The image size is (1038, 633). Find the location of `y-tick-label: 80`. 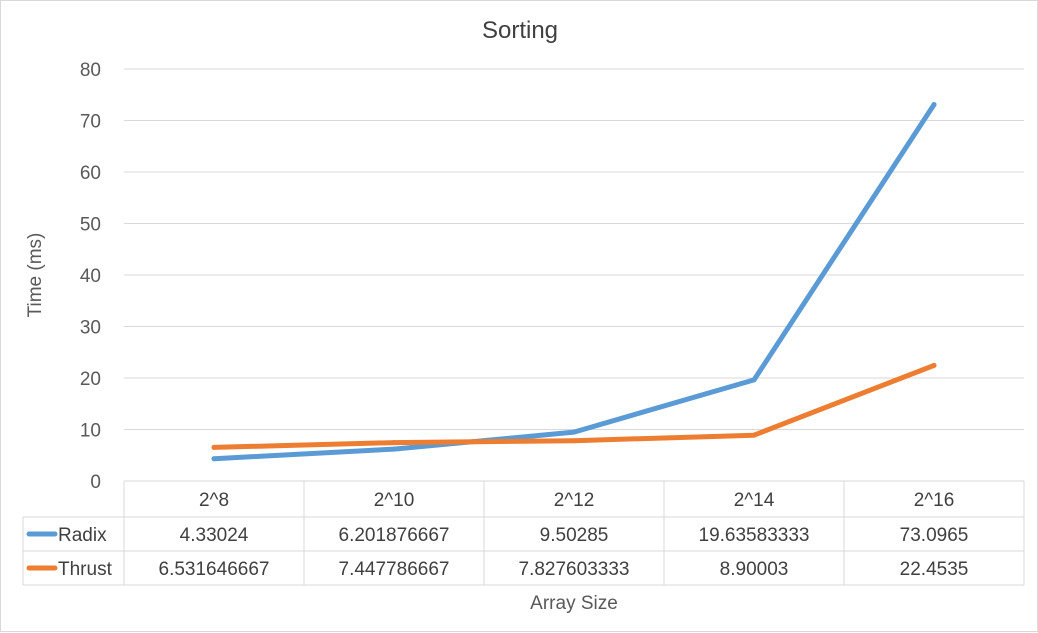

y-tick-label: 80 is located at coordinates (90, 70).